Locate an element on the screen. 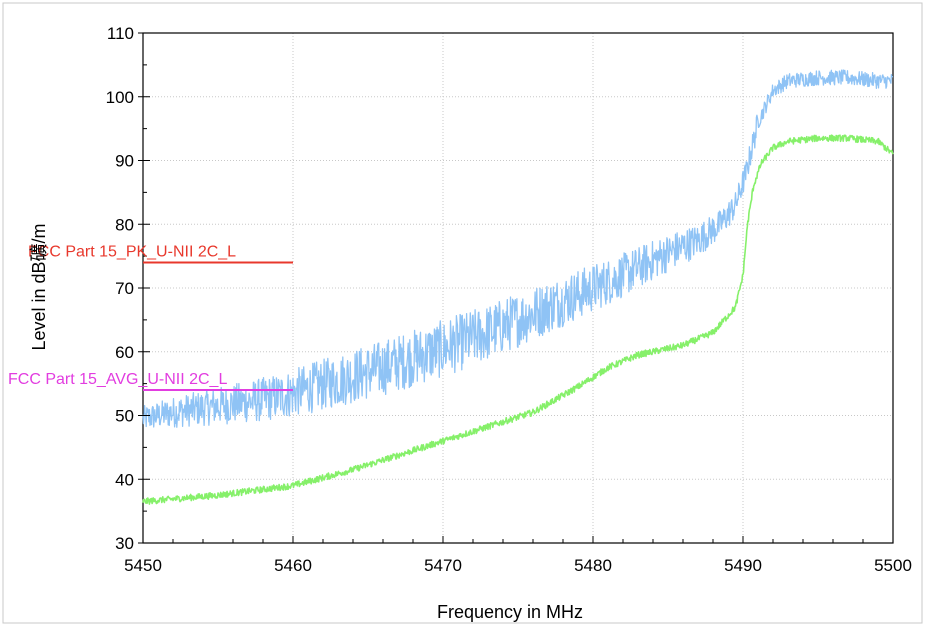  limit-line-label: FCC Part 15_AVG_U-NII 2C_L is located at coordinates (117, 379).